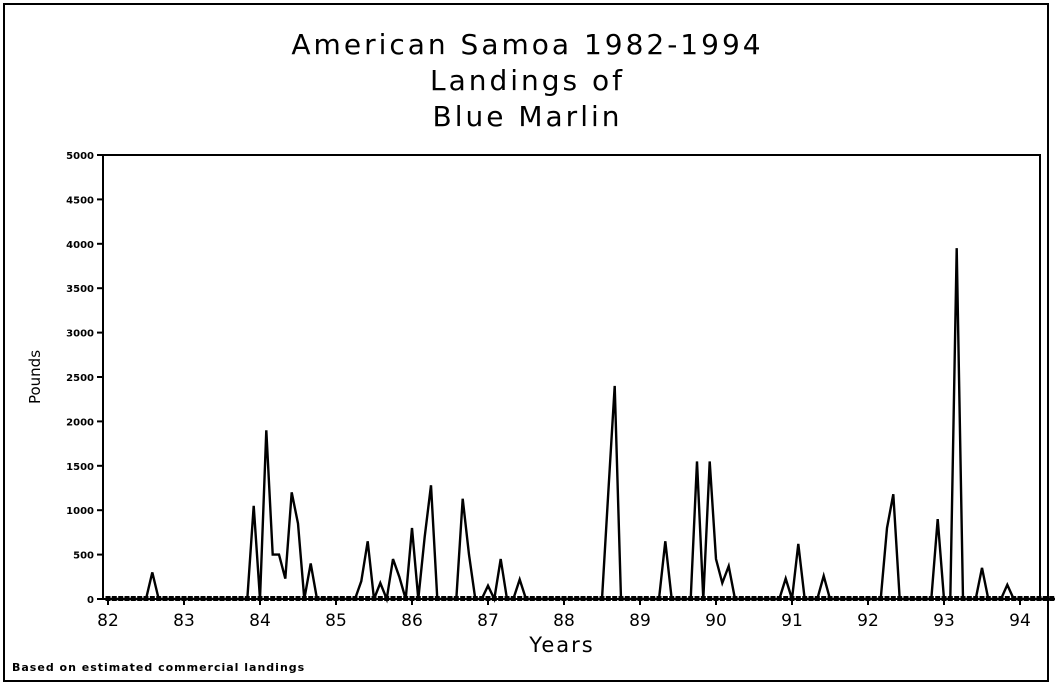 This screenshot has height=688, width=1055. Describe the element at coordinates (90, 600) in the screenshot. I see `y-tick-label: 0` at that location.